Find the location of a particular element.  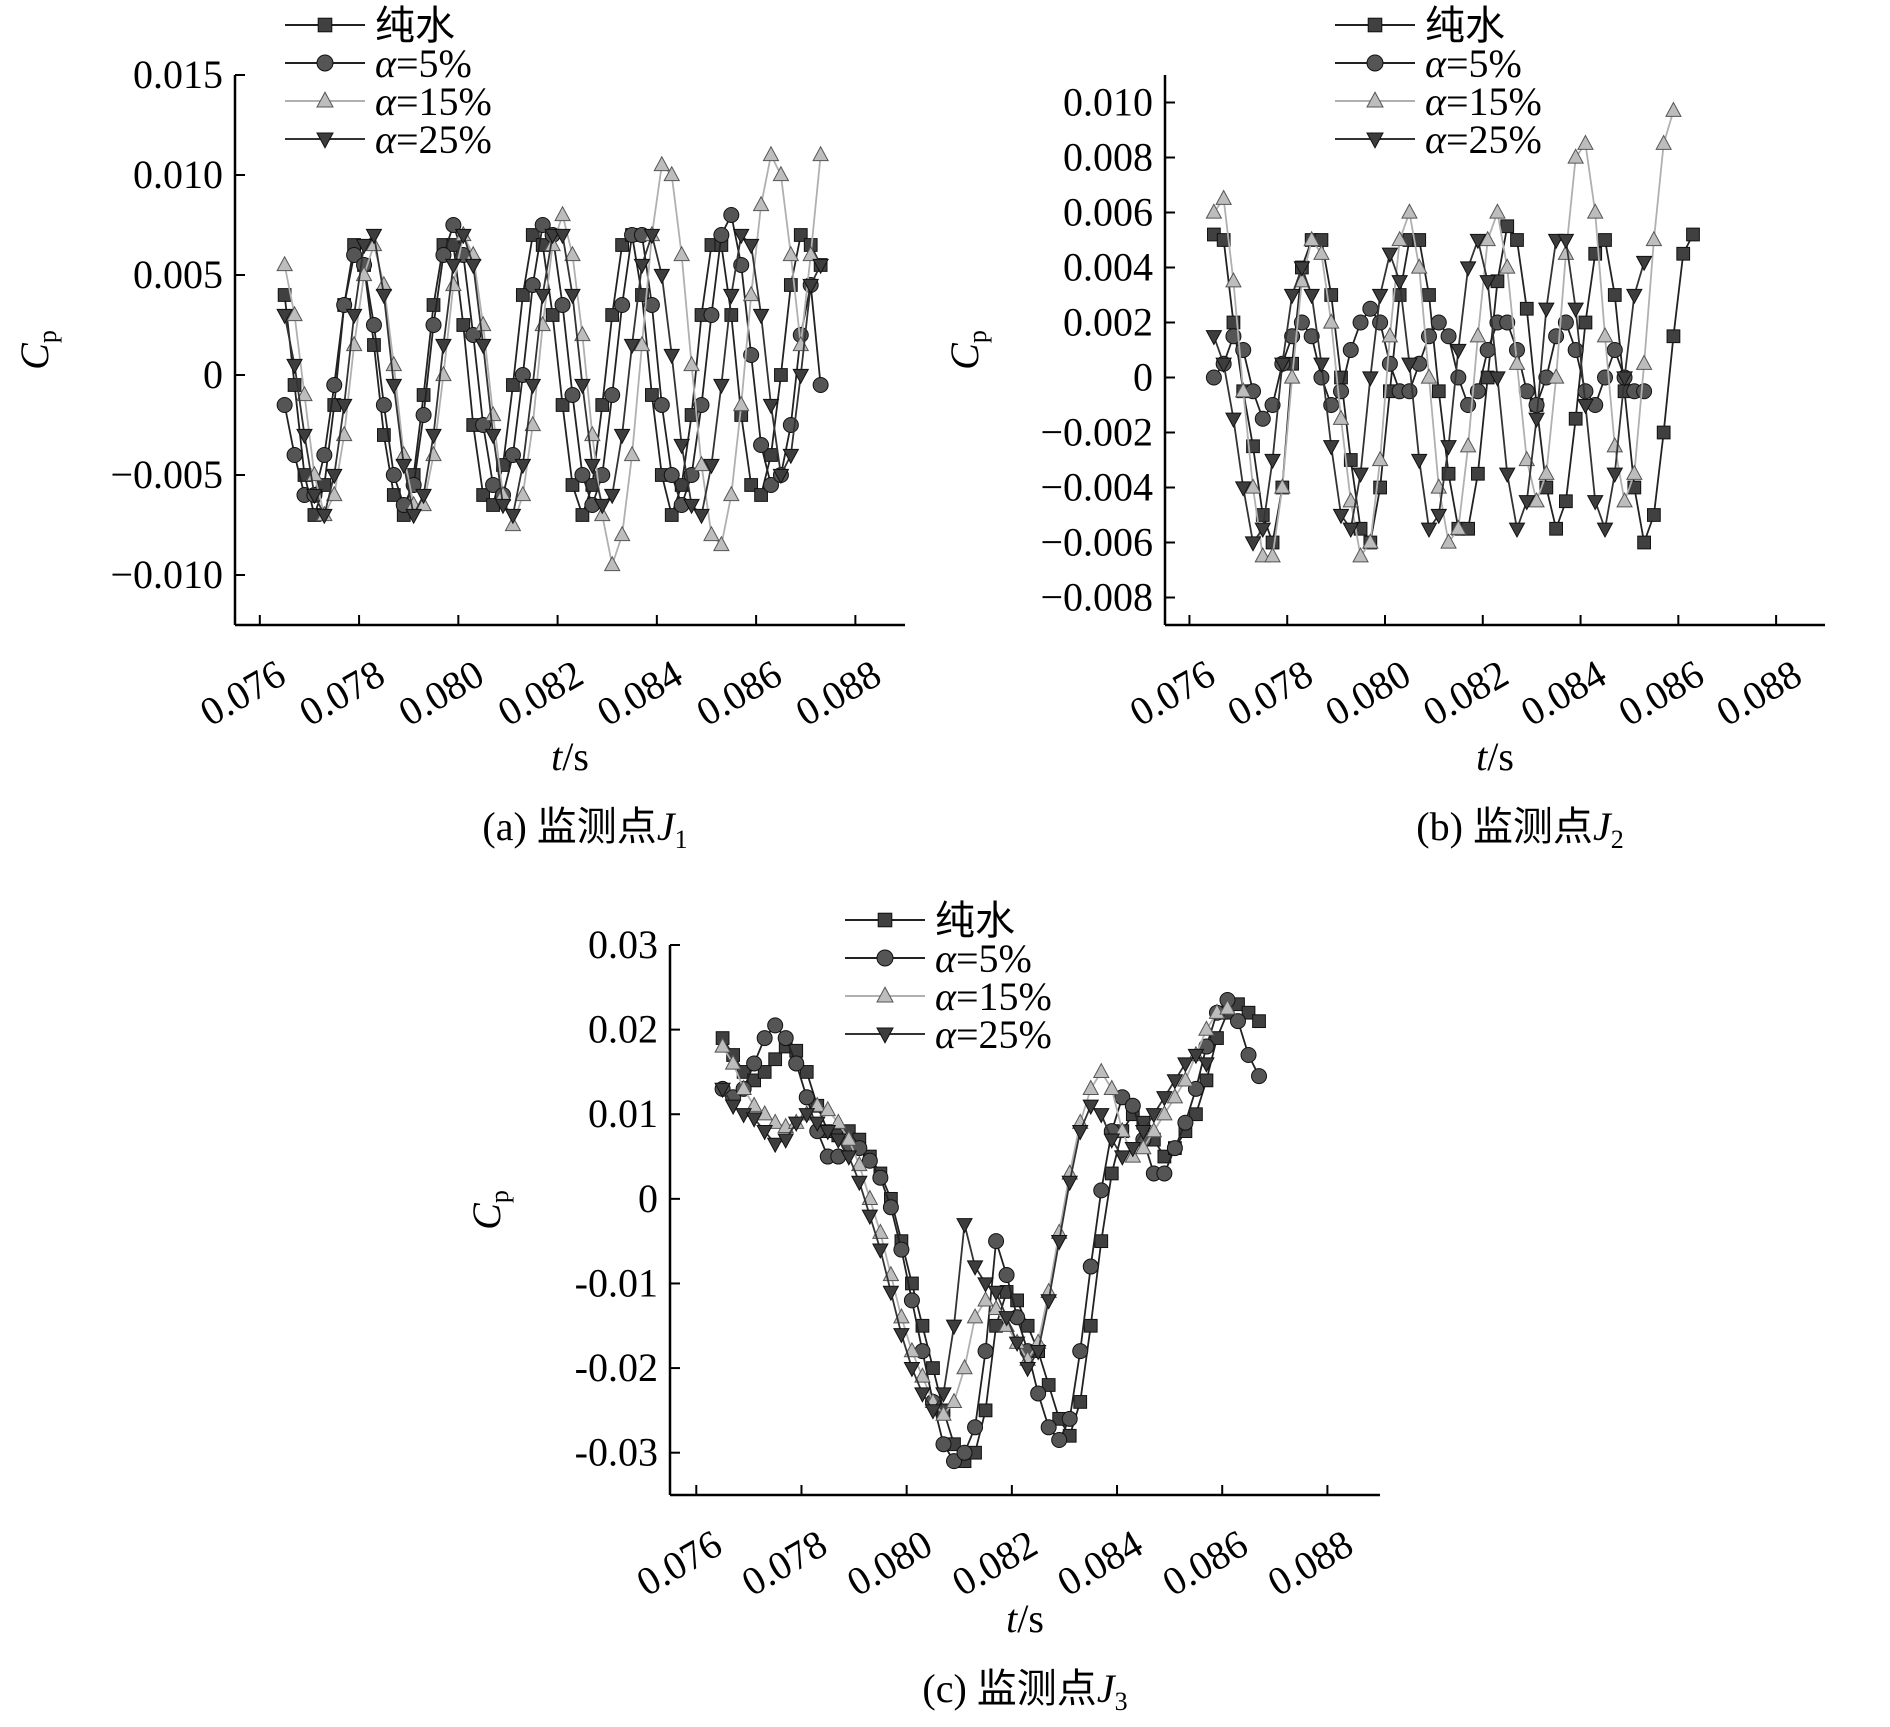

panel-caption: (a) 监测点J1 is located at coordinates (584, 829).